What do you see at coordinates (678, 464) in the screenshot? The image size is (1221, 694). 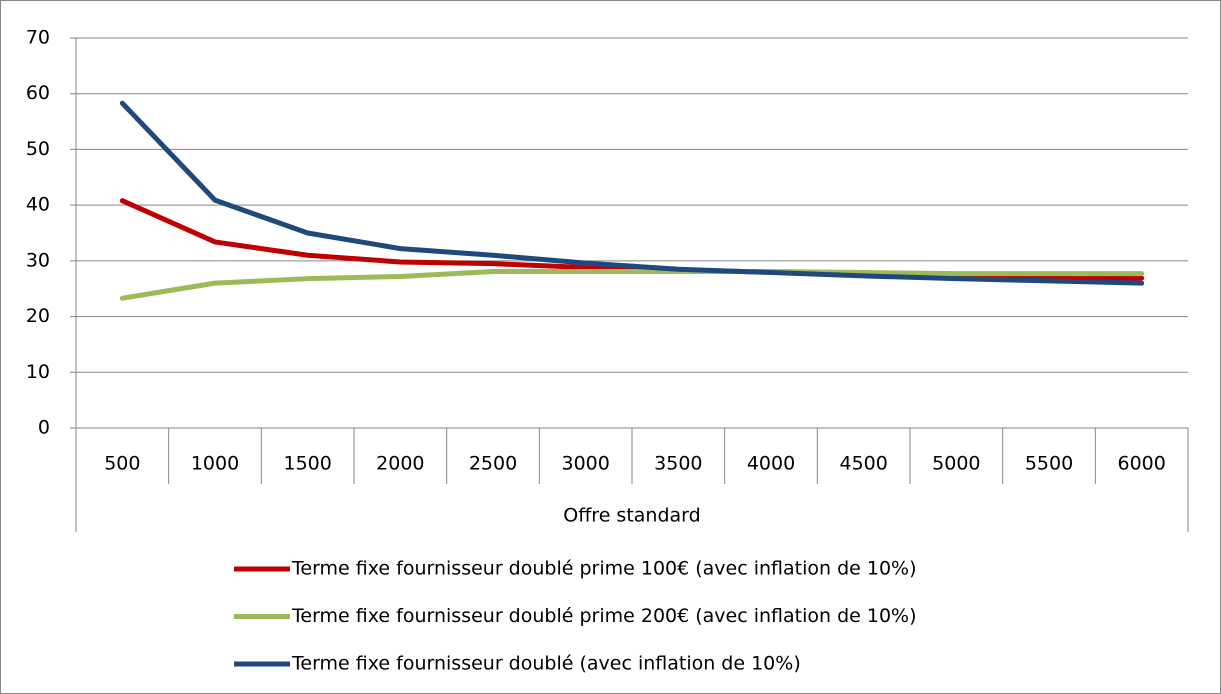 I see `x-tick-label: 3500` at bounding box center [678, 464].